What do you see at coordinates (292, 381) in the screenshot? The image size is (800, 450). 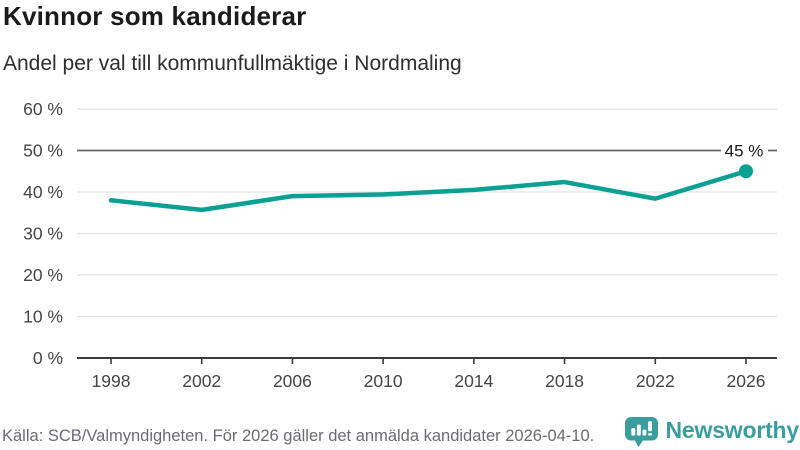 I see `x-axis-label: 2006` at bounding box center [292, 381].